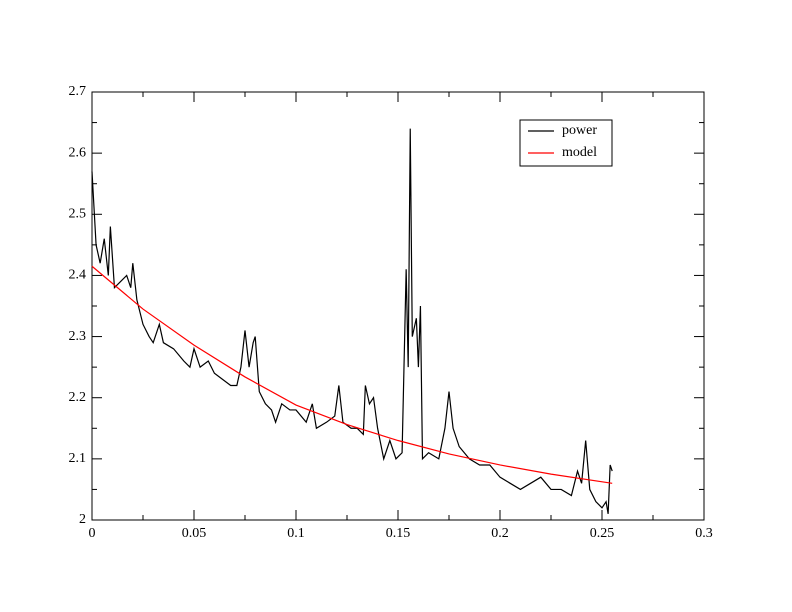 The height and width of the screenshot is (612, 792). What do you see at coordinates (78, 214) in the screenshot?
I see `y-tick-label: 2.5` at bounding box center [78, 214].